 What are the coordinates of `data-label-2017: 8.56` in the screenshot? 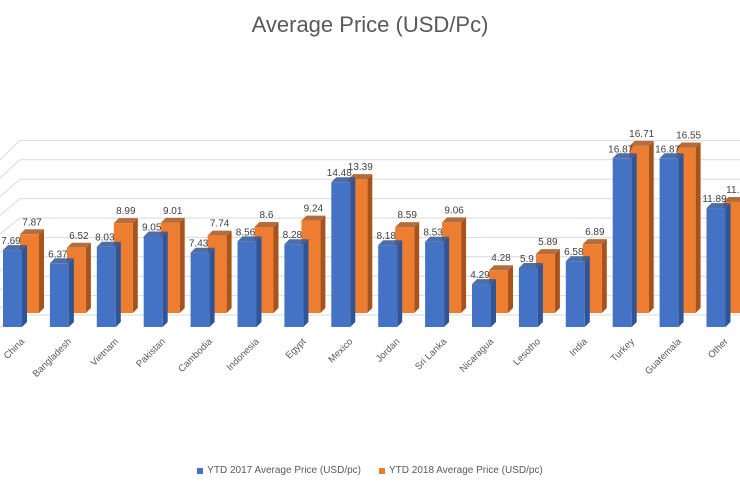 It's located at (246, 232).